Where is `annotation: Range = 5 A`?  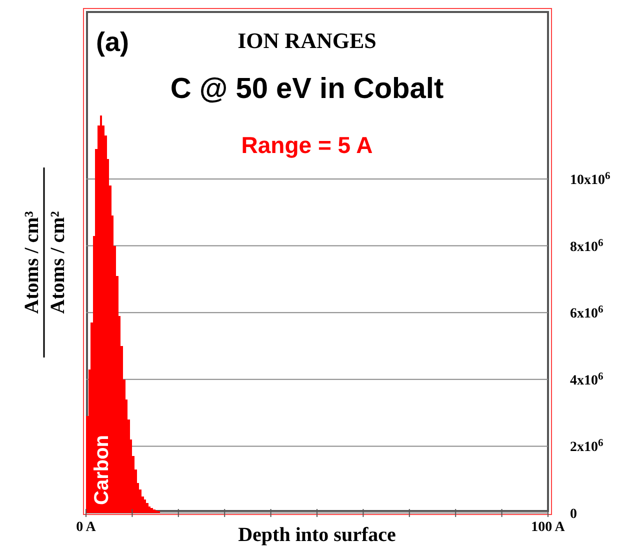
annotation: Range = 5 A is located at coordinates (307, 145).